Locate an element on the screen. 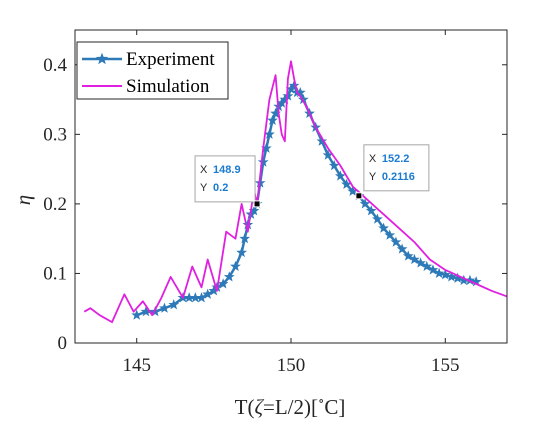  y-tick-label: 0.4 is located at coordinates (55, 65).